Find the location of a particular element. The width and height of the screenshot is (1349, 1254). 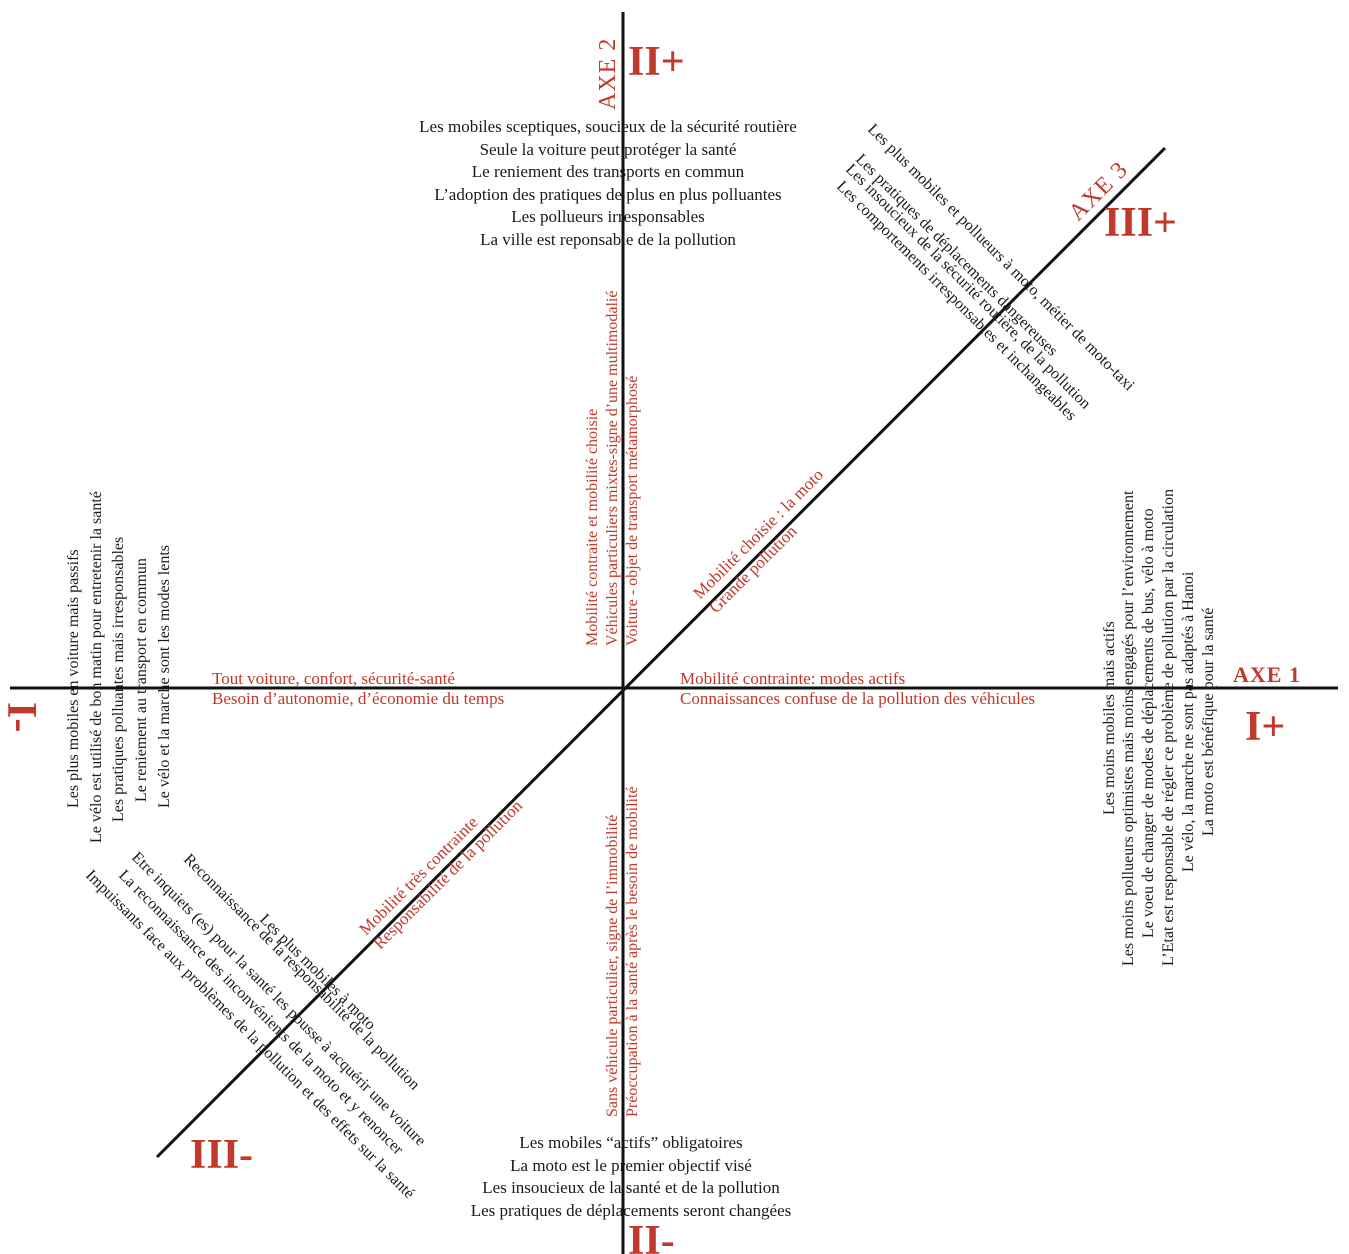

axis-2-title: AXE 2 is located at coordinates (608, 74).